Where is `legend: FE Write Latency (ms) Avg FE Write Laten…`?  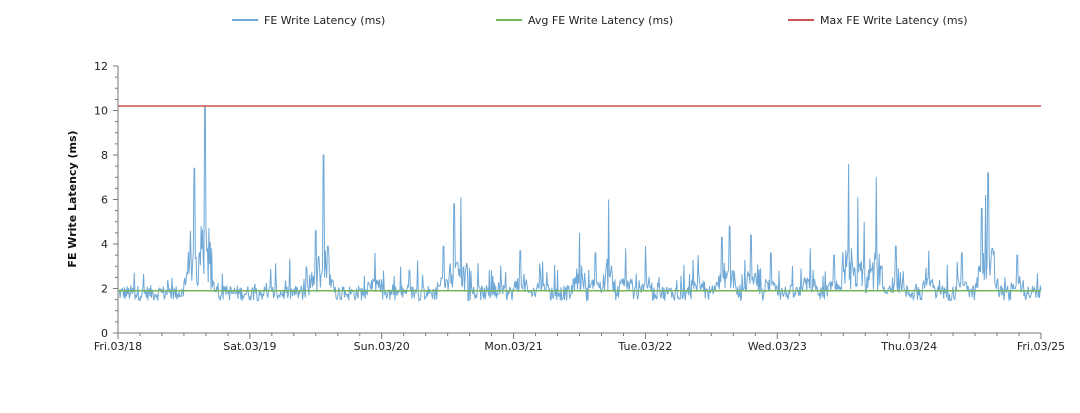
legend: FE Write Latency (ms) Avg FE Write Laten… is located at coordinates (600, 20).